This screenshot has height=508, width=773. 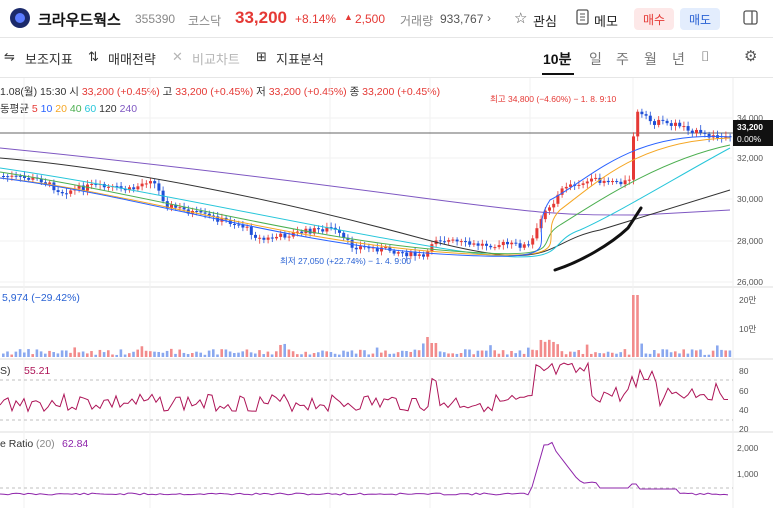 I want to click on watch-label: 관심, so click(x=545, y=21).